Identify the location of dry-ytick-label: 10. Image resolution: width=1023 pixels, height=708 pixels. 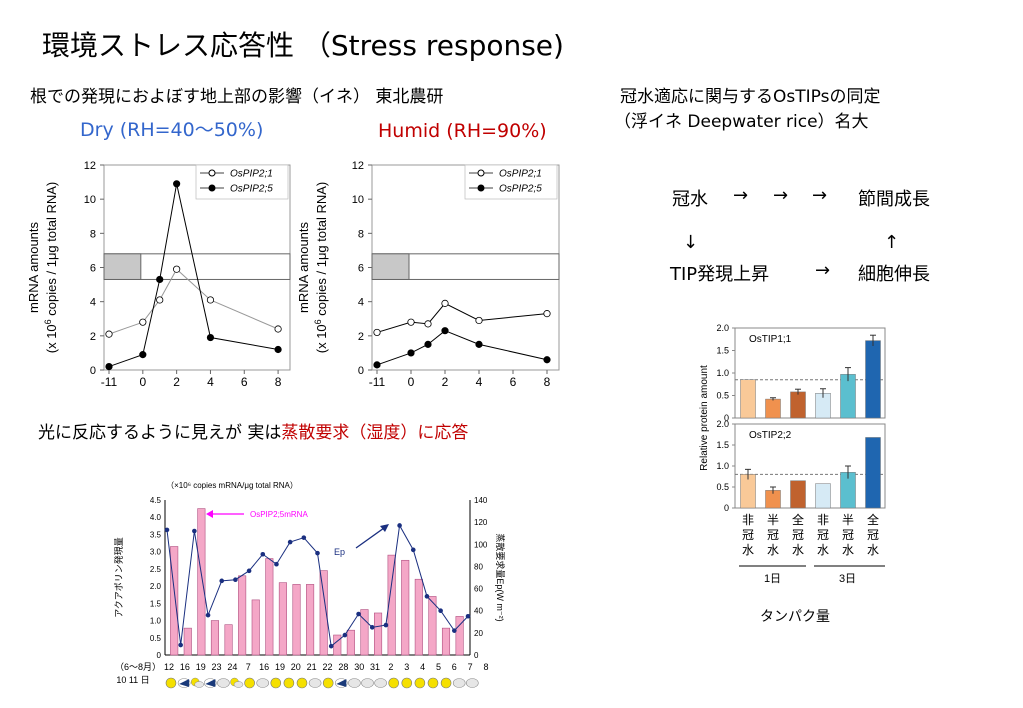
(90, 200).